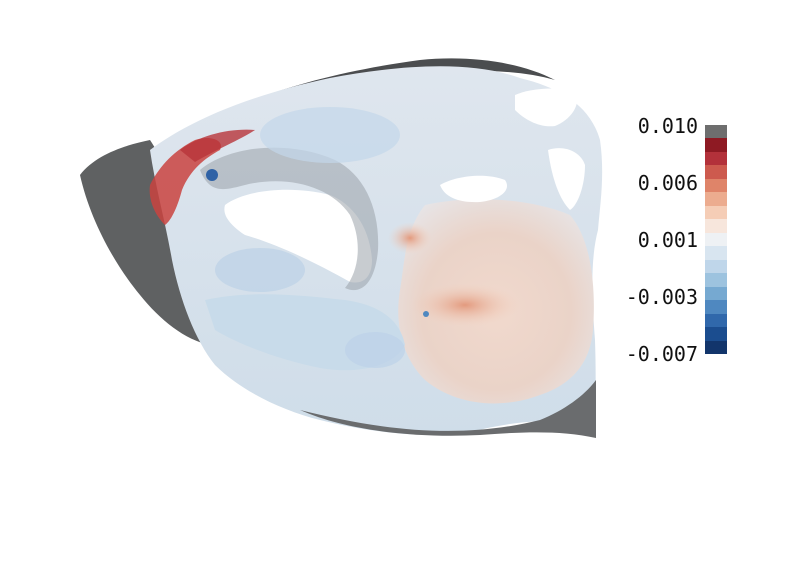 The height and width of the screenshot is (576, 804). What do you see at coordinates (185, 181) in the screenshot?
I see `nasal-red-edge` at bounding box center [185, 181].